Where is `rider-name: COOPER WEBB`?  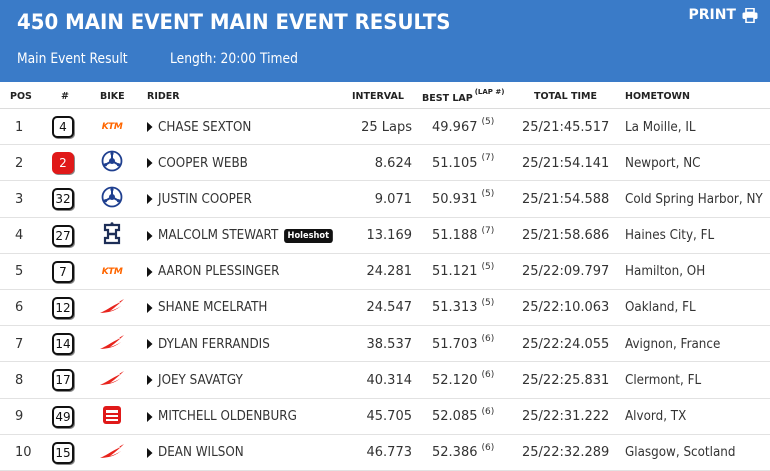 rider-name: COOPER WEBB is located at coordinates (203, 163).